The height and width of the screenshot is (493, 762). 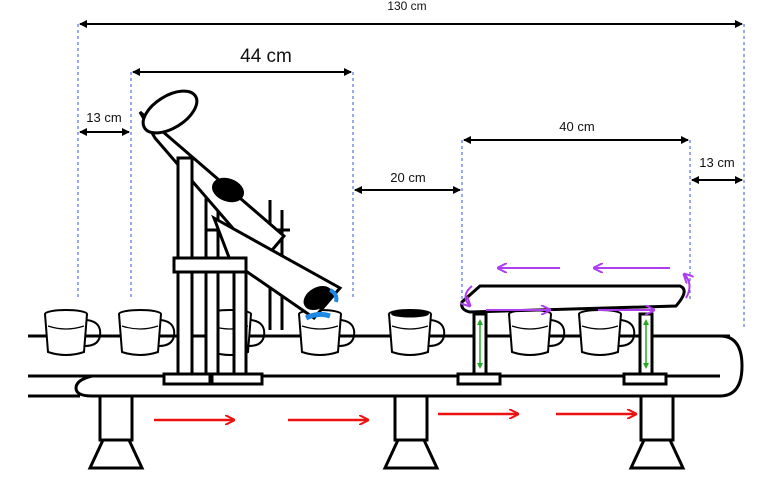 I want to click on dim-left-gap-label: 13 cm, so click(x=103, y=117).